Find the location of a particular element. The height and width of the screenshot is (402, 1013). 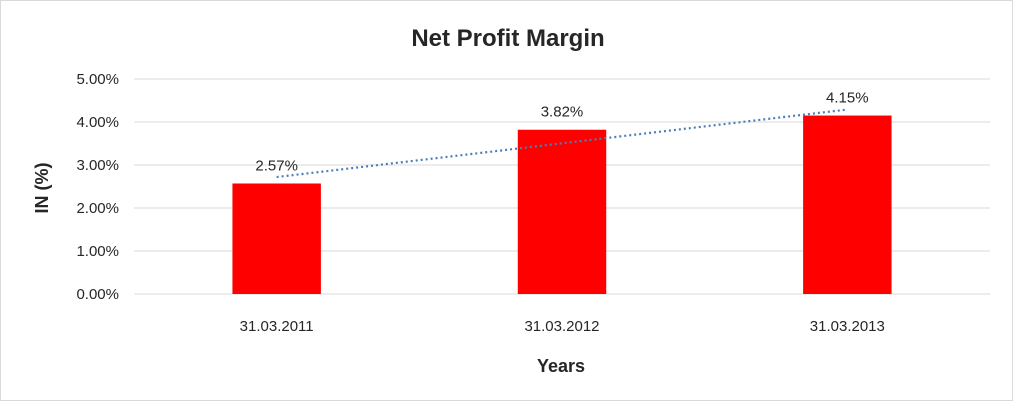

y-axis-ticks: 0.00% 1.00% 2.00% 3.00% 4.00% 5.00% is located at coordinates (97, 187).